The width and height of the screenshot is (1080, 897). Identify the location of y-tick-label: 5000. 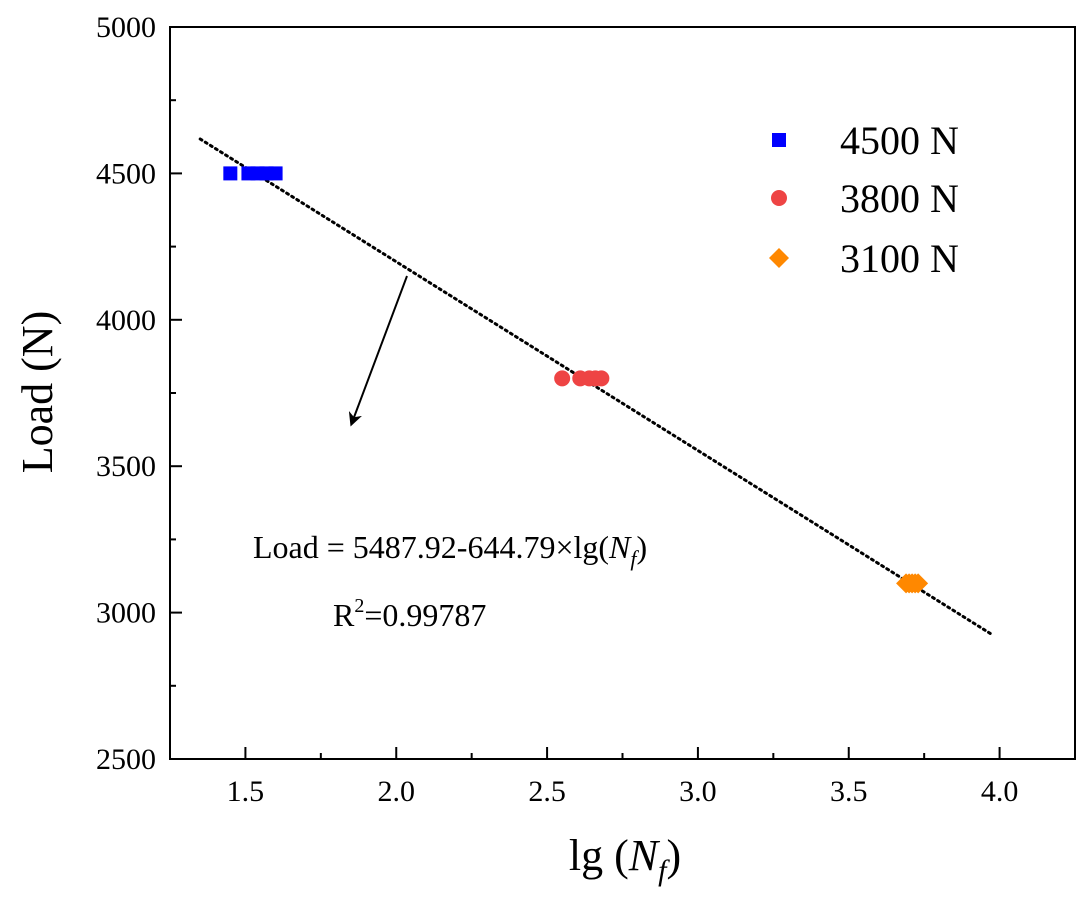
(126, 27).